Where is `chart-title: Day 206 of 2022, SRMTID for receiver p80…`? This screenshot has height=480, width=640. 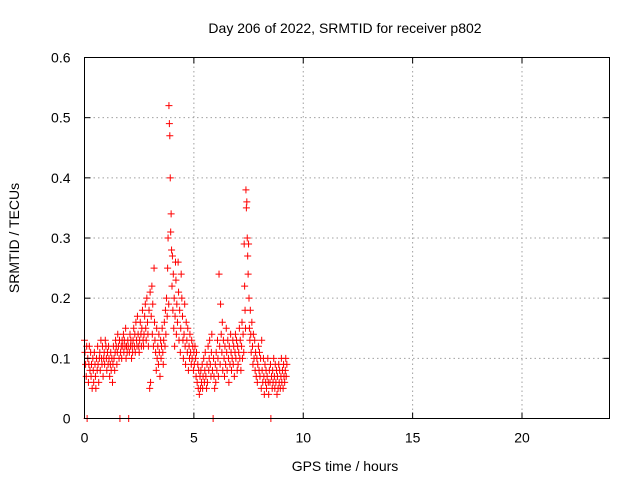 chart-title: Day 206 of 2022, SRMTID for receiver p80… is located at coordinates (344, 28).